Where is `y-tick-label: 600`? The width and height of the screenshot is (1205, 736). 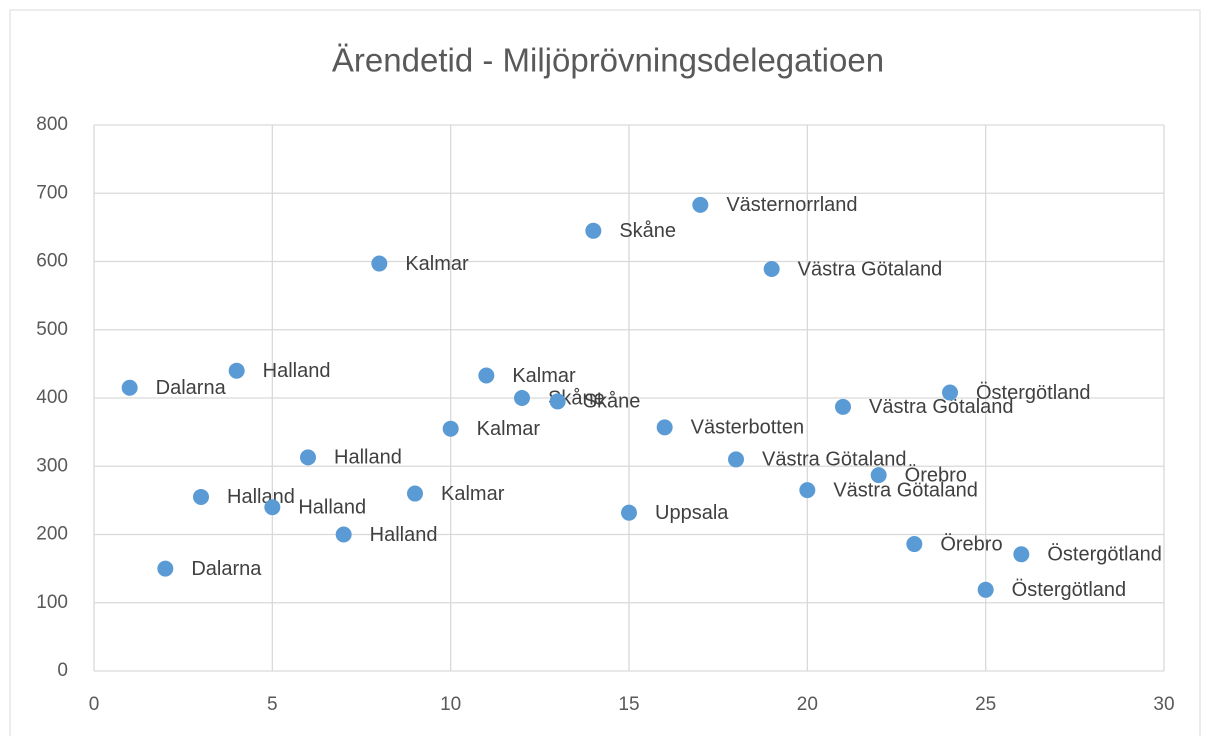
y-tick-label: 600 is located at coordinates (52, 261).